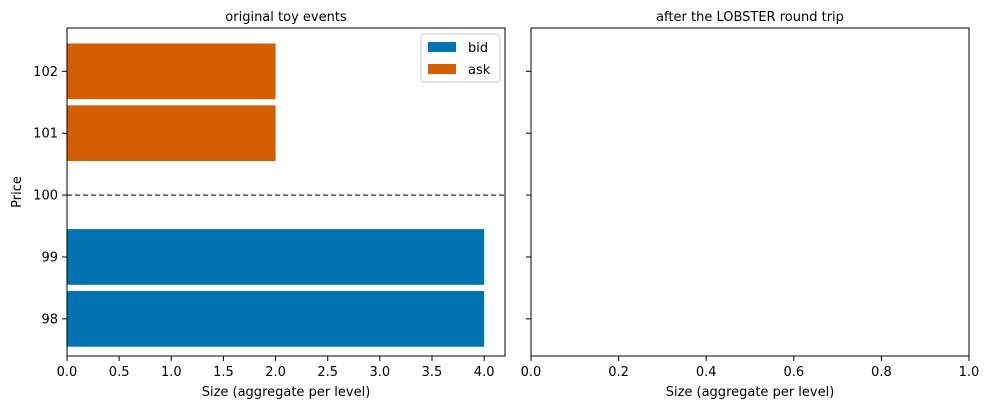 The image size is (990, 410). What do you see at coordinates (528, 195) in the screenshot?
I see `right-y-axis-ticks` at bounding box center [528, 195].